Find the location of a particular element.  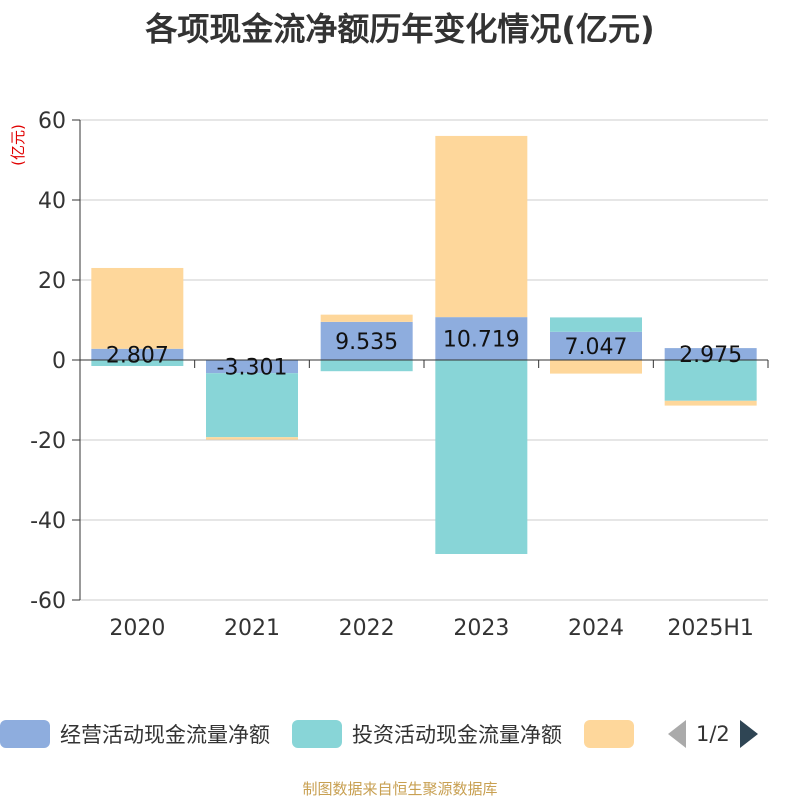

data-label: 2.807 is located at coordinates (137, 355).